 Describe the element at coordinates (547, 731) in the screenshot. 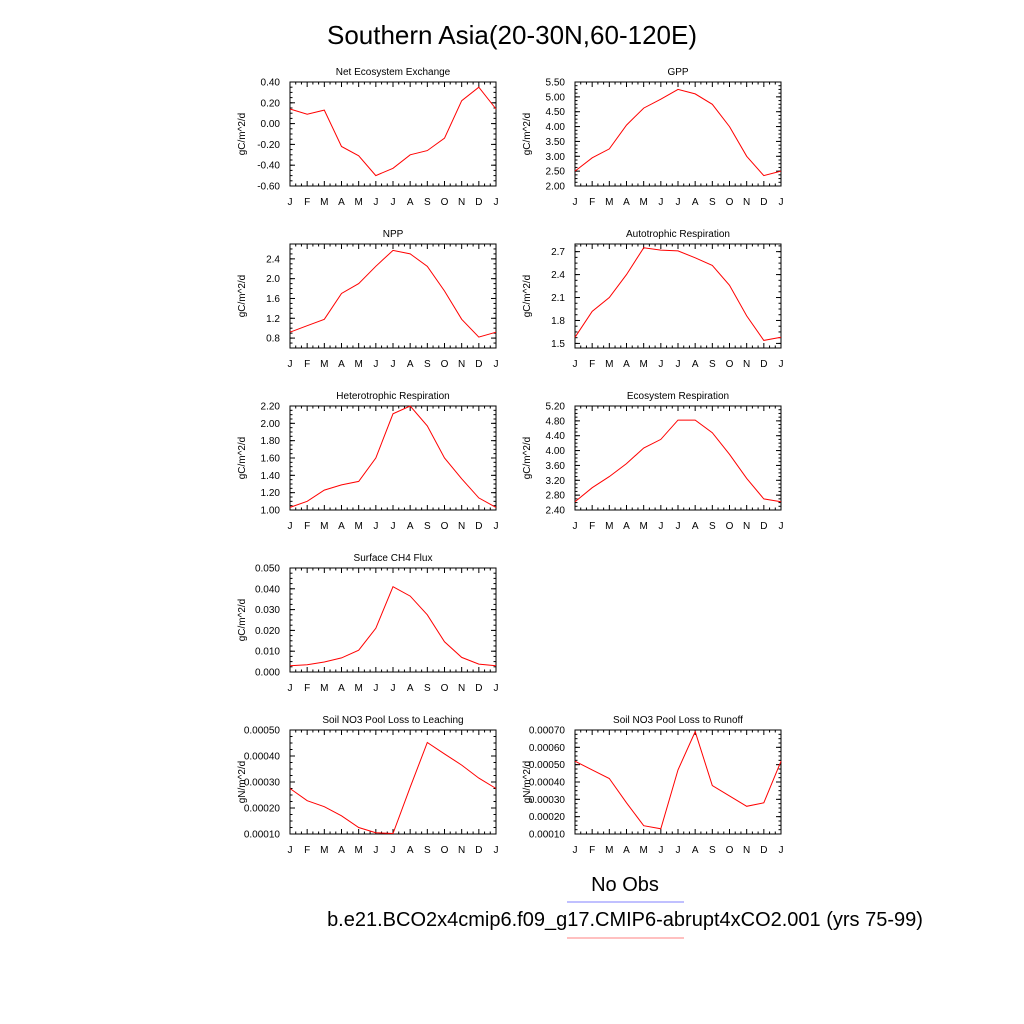

I see `y-tick-label: 0.00070` at that location.